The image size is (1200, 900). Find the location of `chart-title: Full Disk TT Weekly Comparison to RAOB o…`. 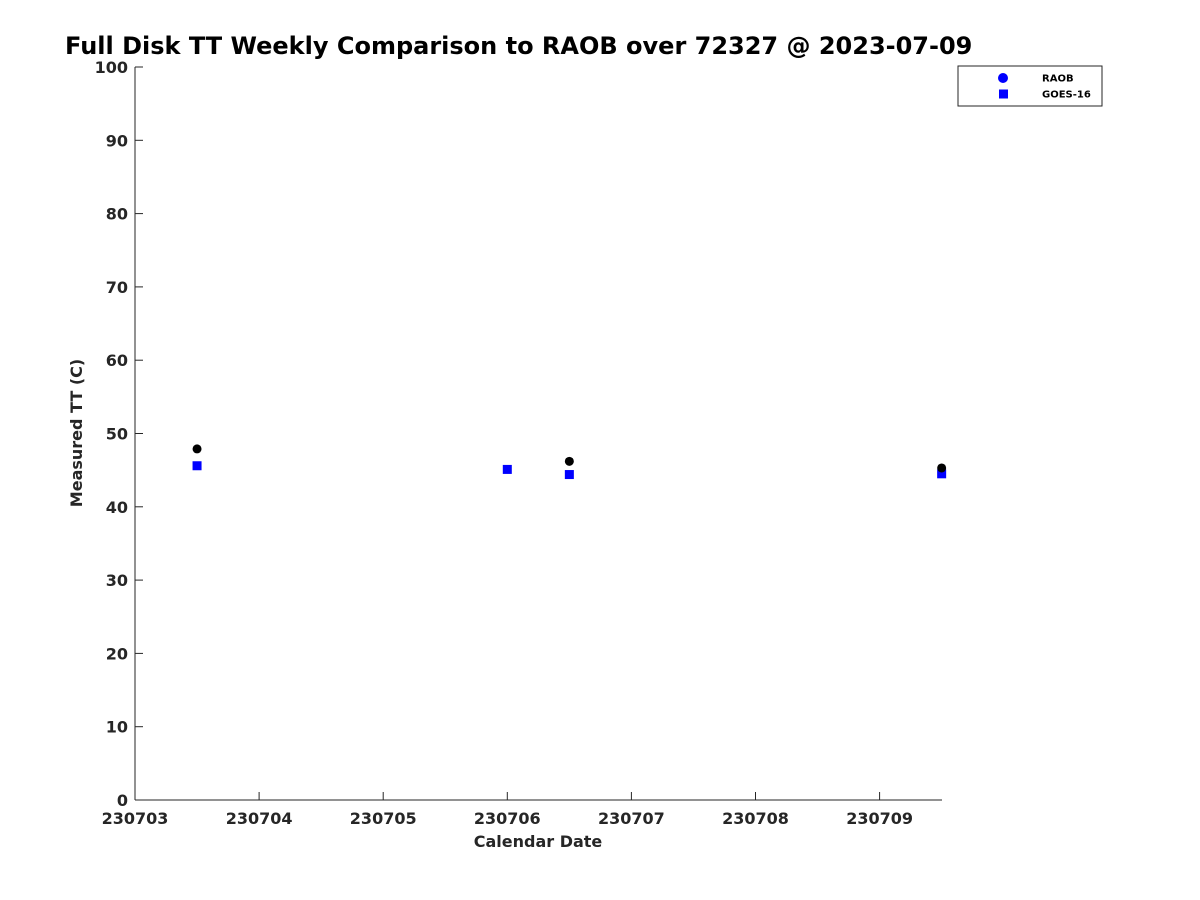

chart-title: Full Disk TT Weekly Comparison to RAOB o… is located at coordinates (518, 46).